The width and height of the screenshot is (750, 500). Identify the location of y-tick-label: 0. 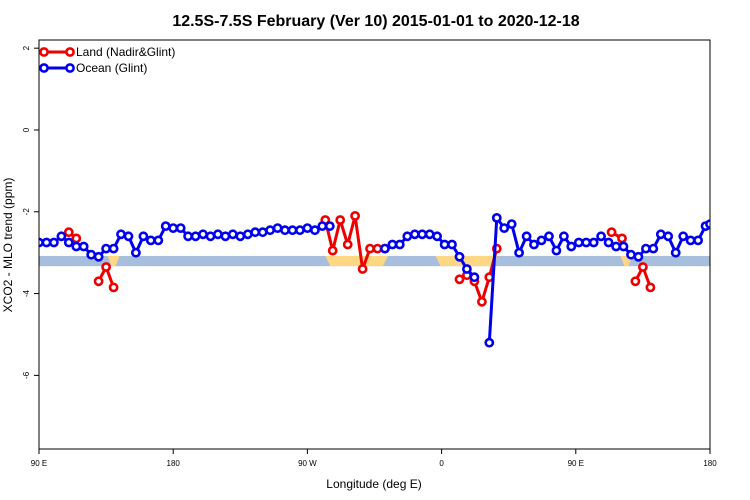
(26, 129).